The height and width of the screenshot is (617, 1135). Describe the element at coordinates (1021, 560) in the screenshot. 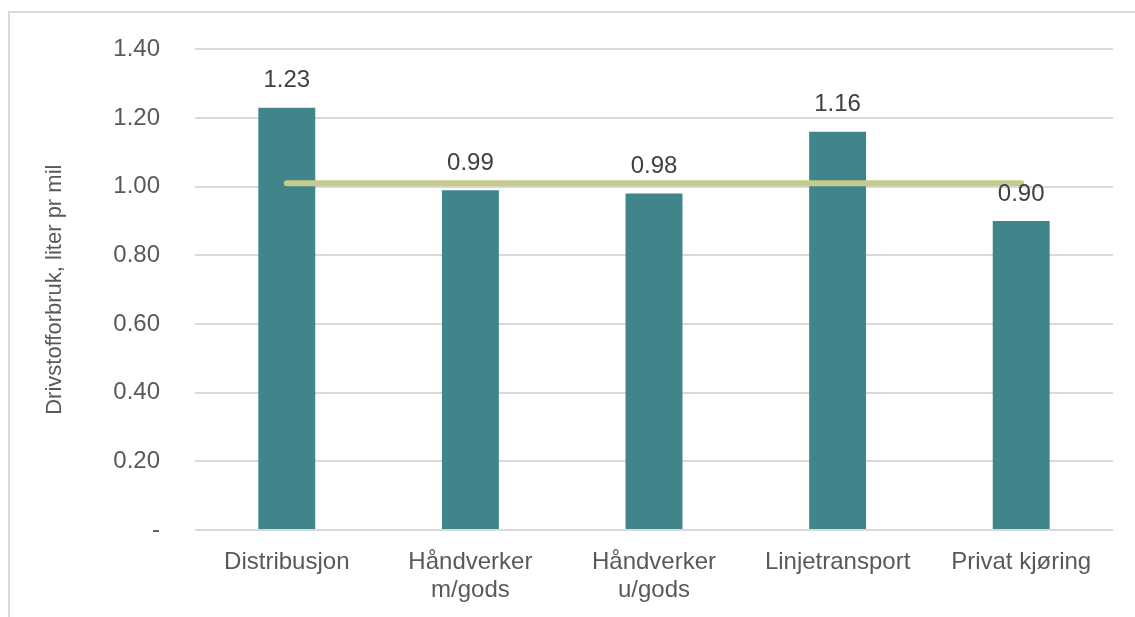

I see `x-tick-label: Privat kjøring` at that location.